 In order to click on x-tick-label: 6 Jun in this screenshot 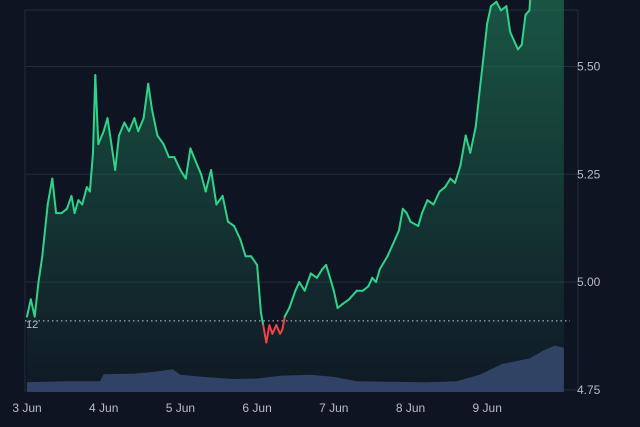, I will do `click(256, 408)`.